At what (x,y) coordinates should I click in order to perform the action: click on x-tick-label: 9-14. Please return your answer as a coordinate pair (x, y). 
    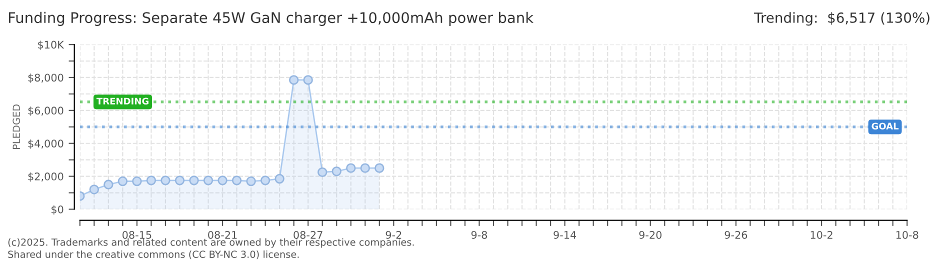
    Looking at the image, I should click on (565, 234).